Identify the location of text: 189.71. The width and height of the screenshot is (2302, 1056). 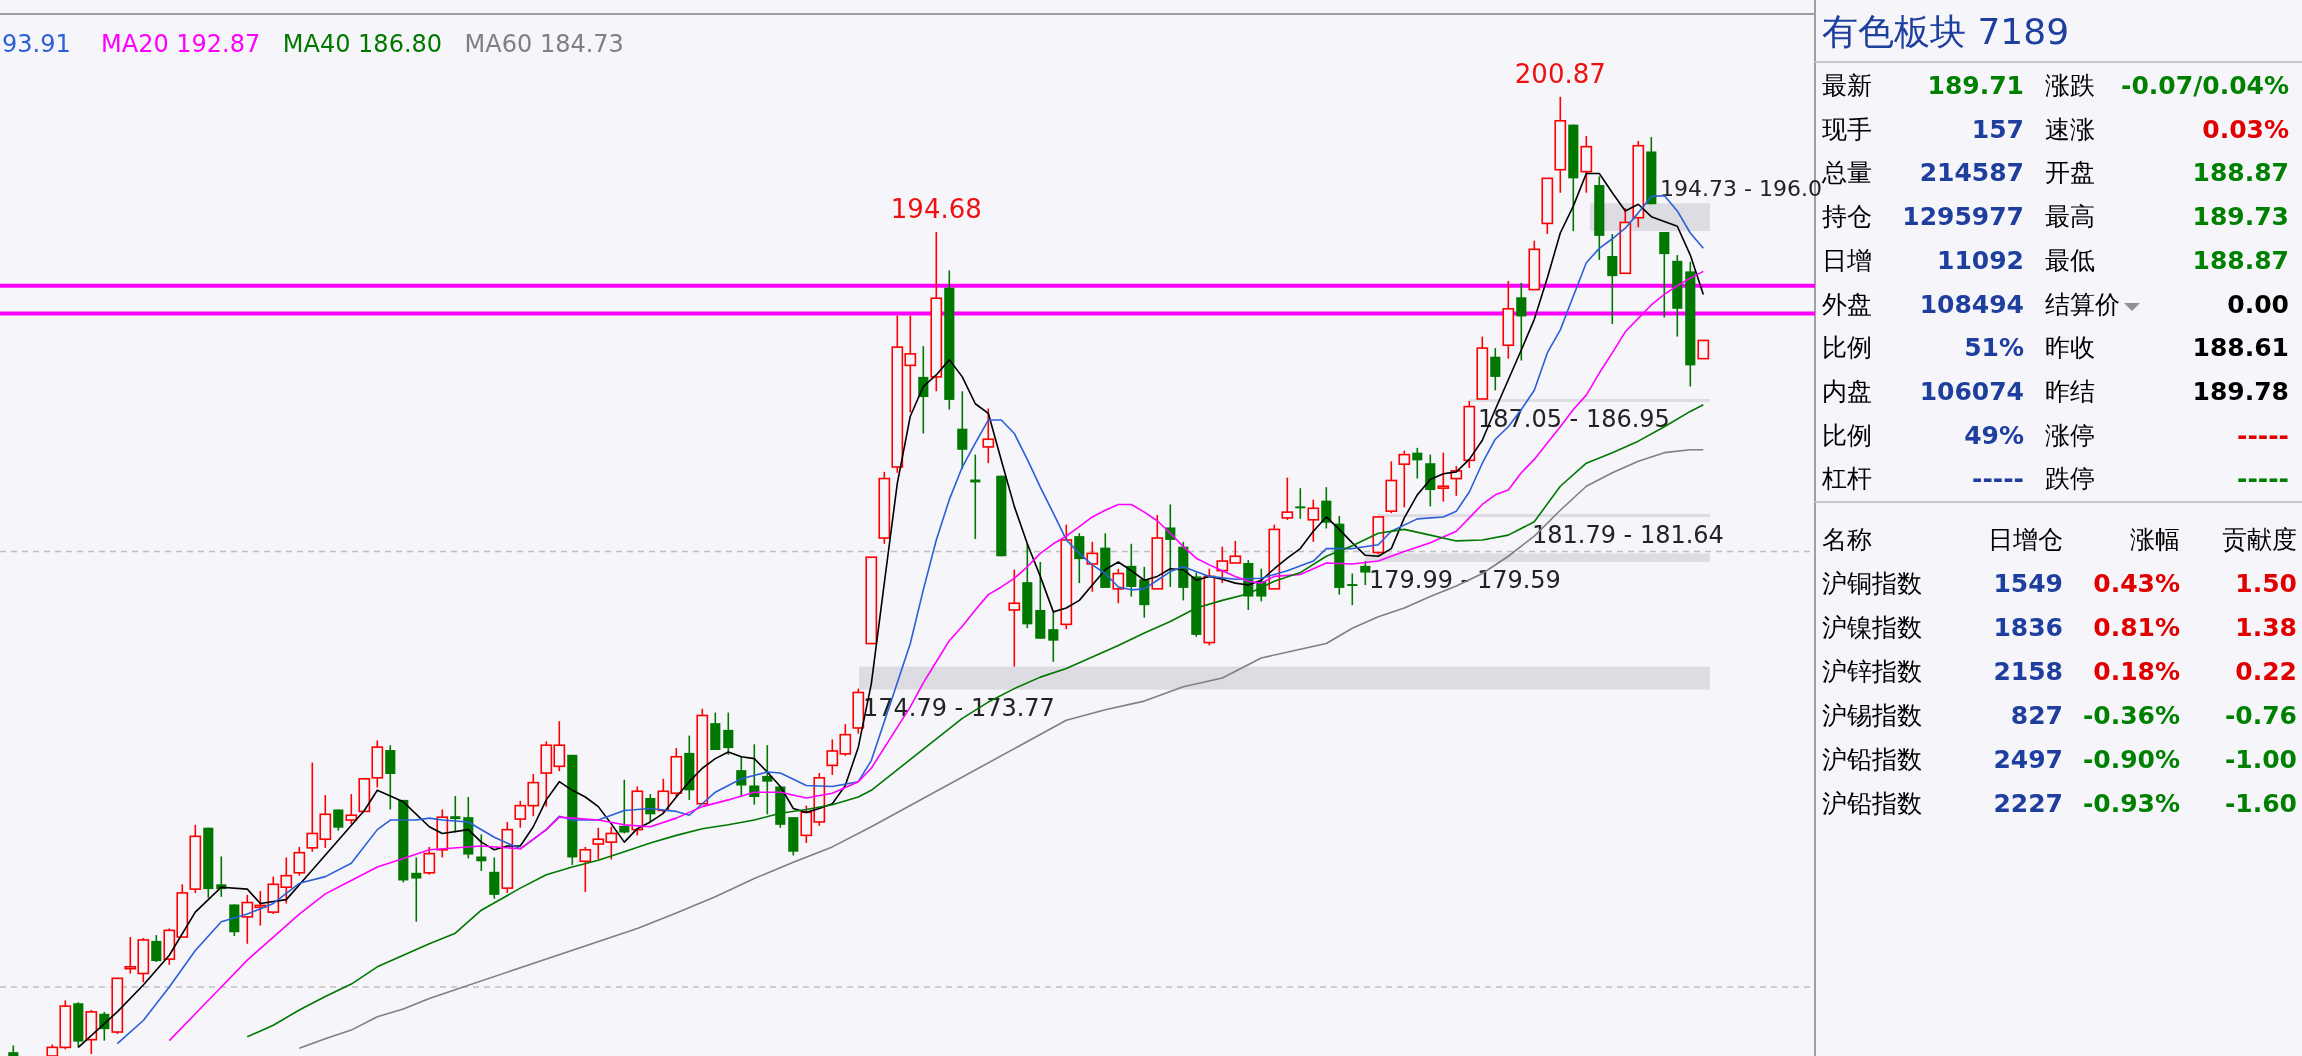
(1975, 85).